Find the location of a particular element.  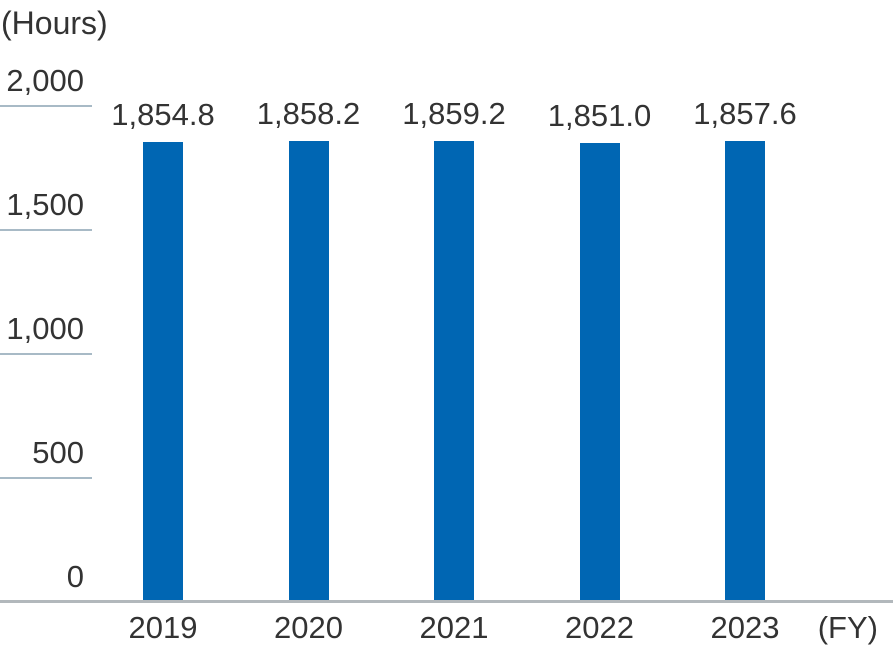

value-label: 1,857.6 is located at coordinates (745, 114).